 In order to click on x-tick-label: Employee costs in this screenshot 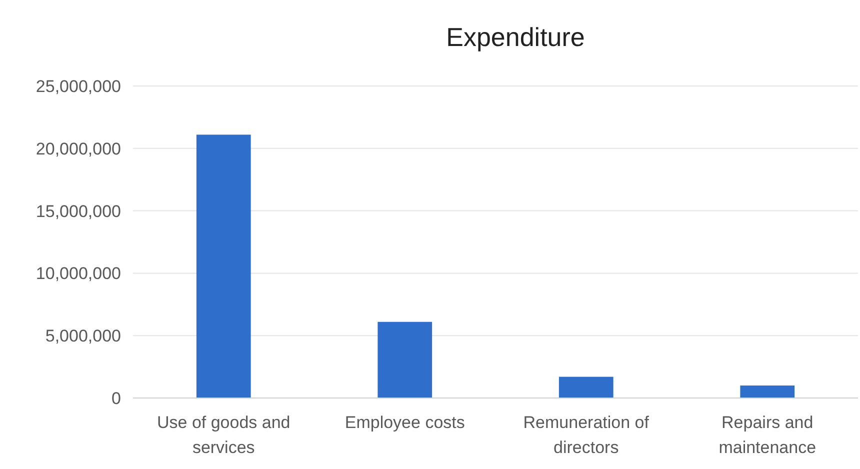, I will do `click(404, 422)`.